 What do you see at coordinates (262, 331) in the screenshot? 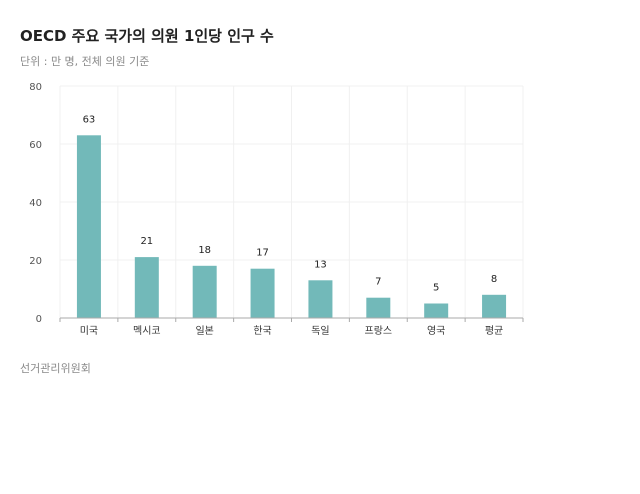
I see `x-tick-label: 한국` at bounding box center [262, 331].